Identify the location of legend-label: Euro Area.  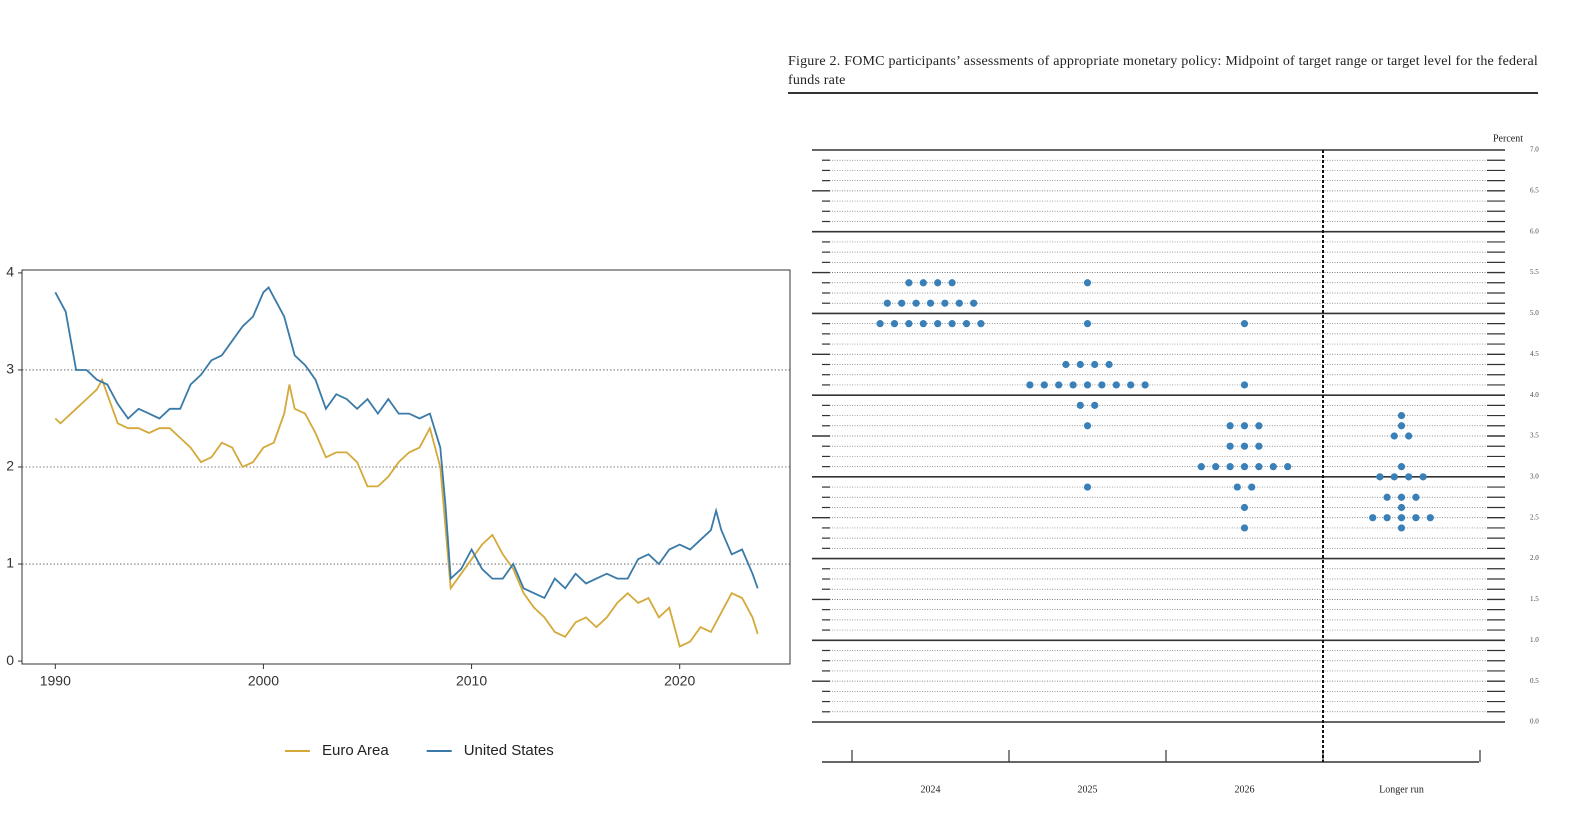
(355, 750).